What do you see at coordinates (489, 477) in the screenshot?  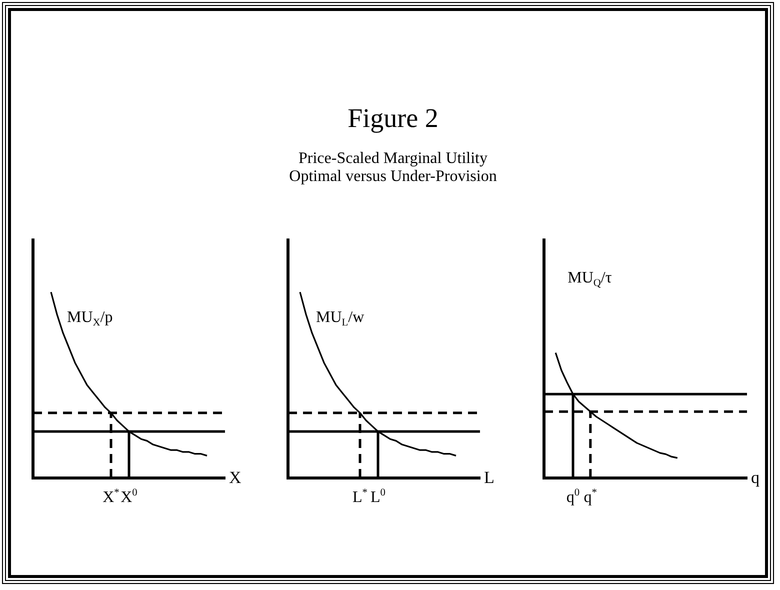 I see `x-axis-title: L` at bounding box center [489, 477].